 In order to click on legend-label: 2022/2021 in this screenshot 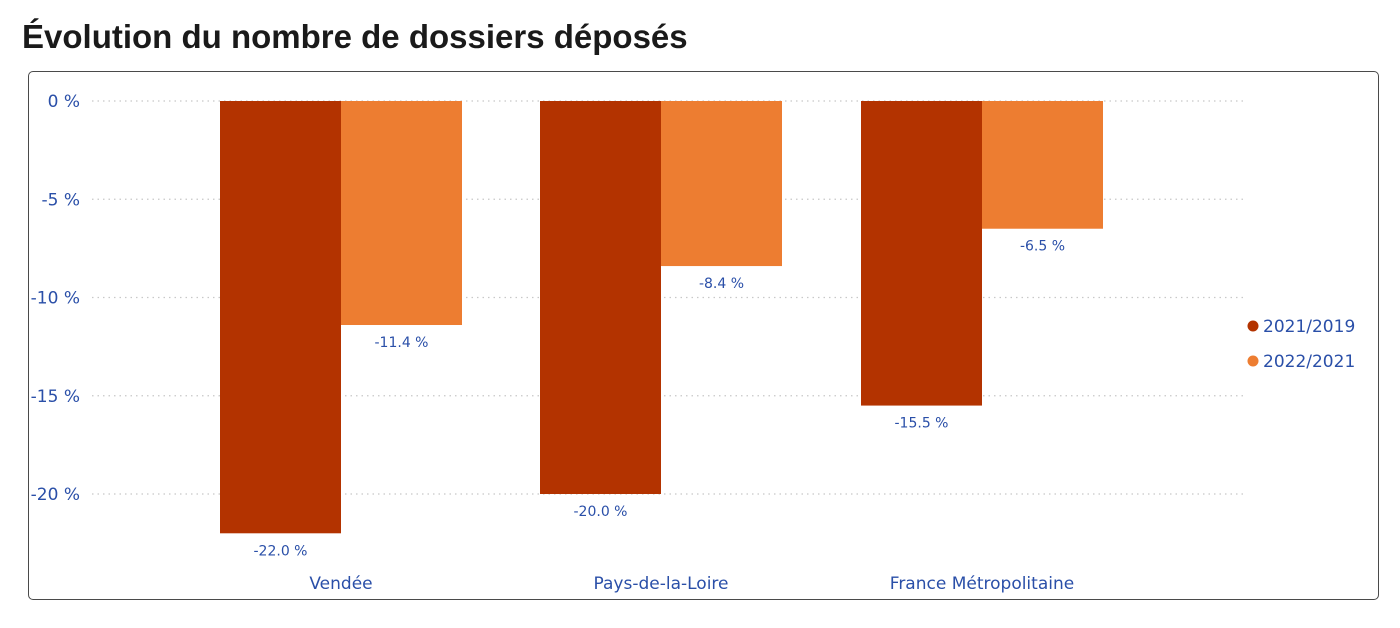, I will do `click(1309, 362)`.